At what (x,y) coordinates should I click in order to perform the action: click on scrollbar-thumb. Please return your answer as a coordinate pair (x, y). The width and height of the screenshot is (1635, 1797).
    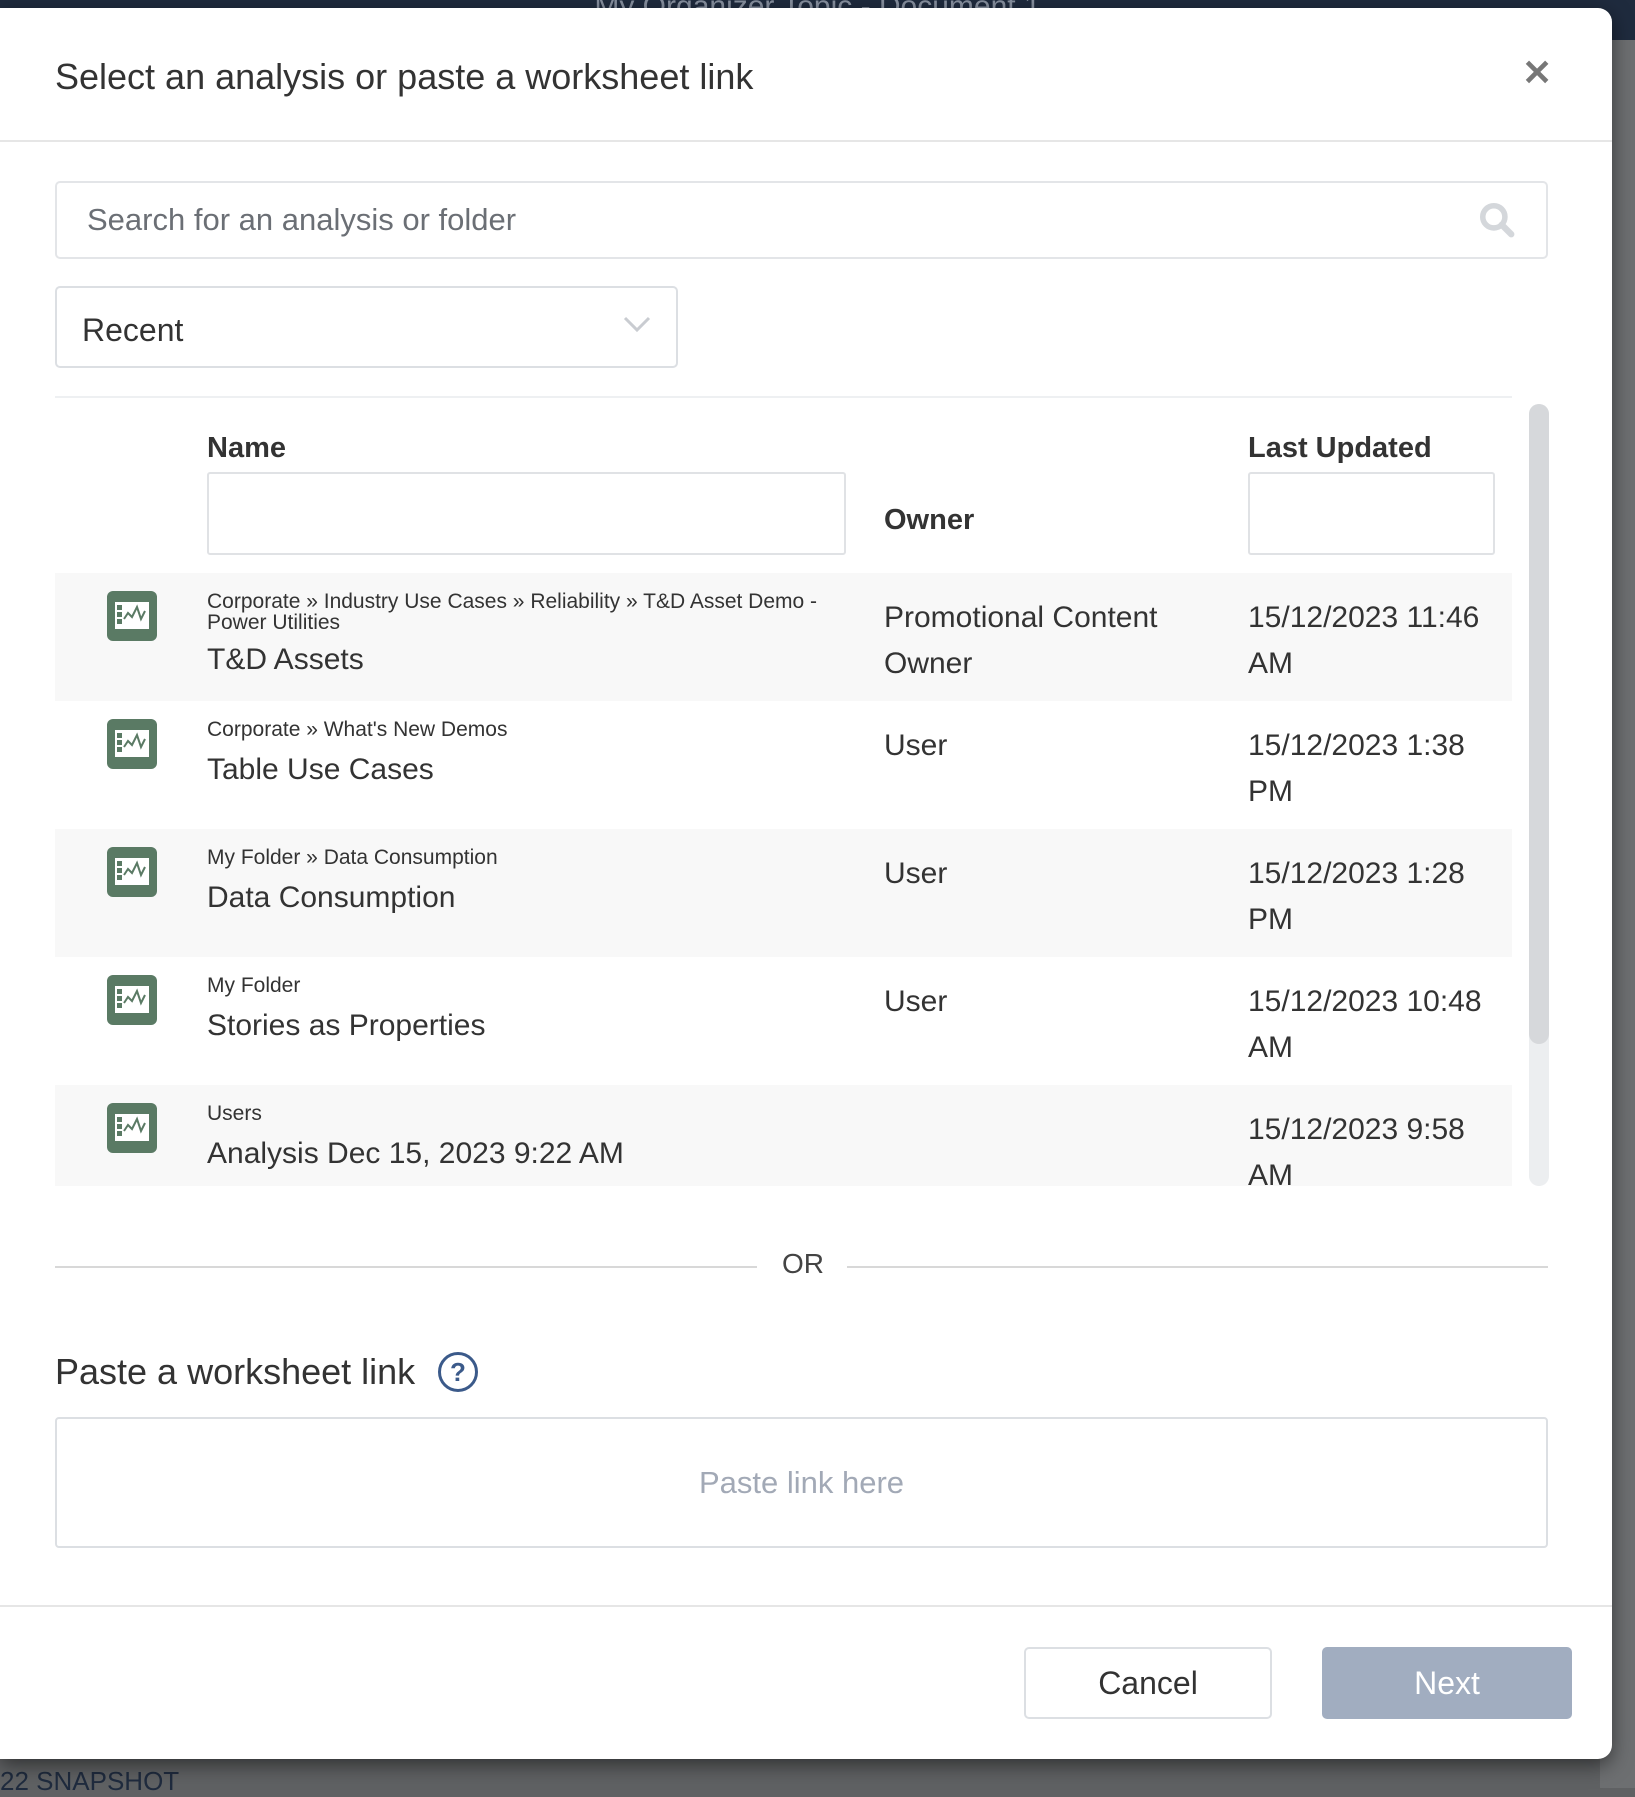
    Looking at the image, I should click on (1539, 724).